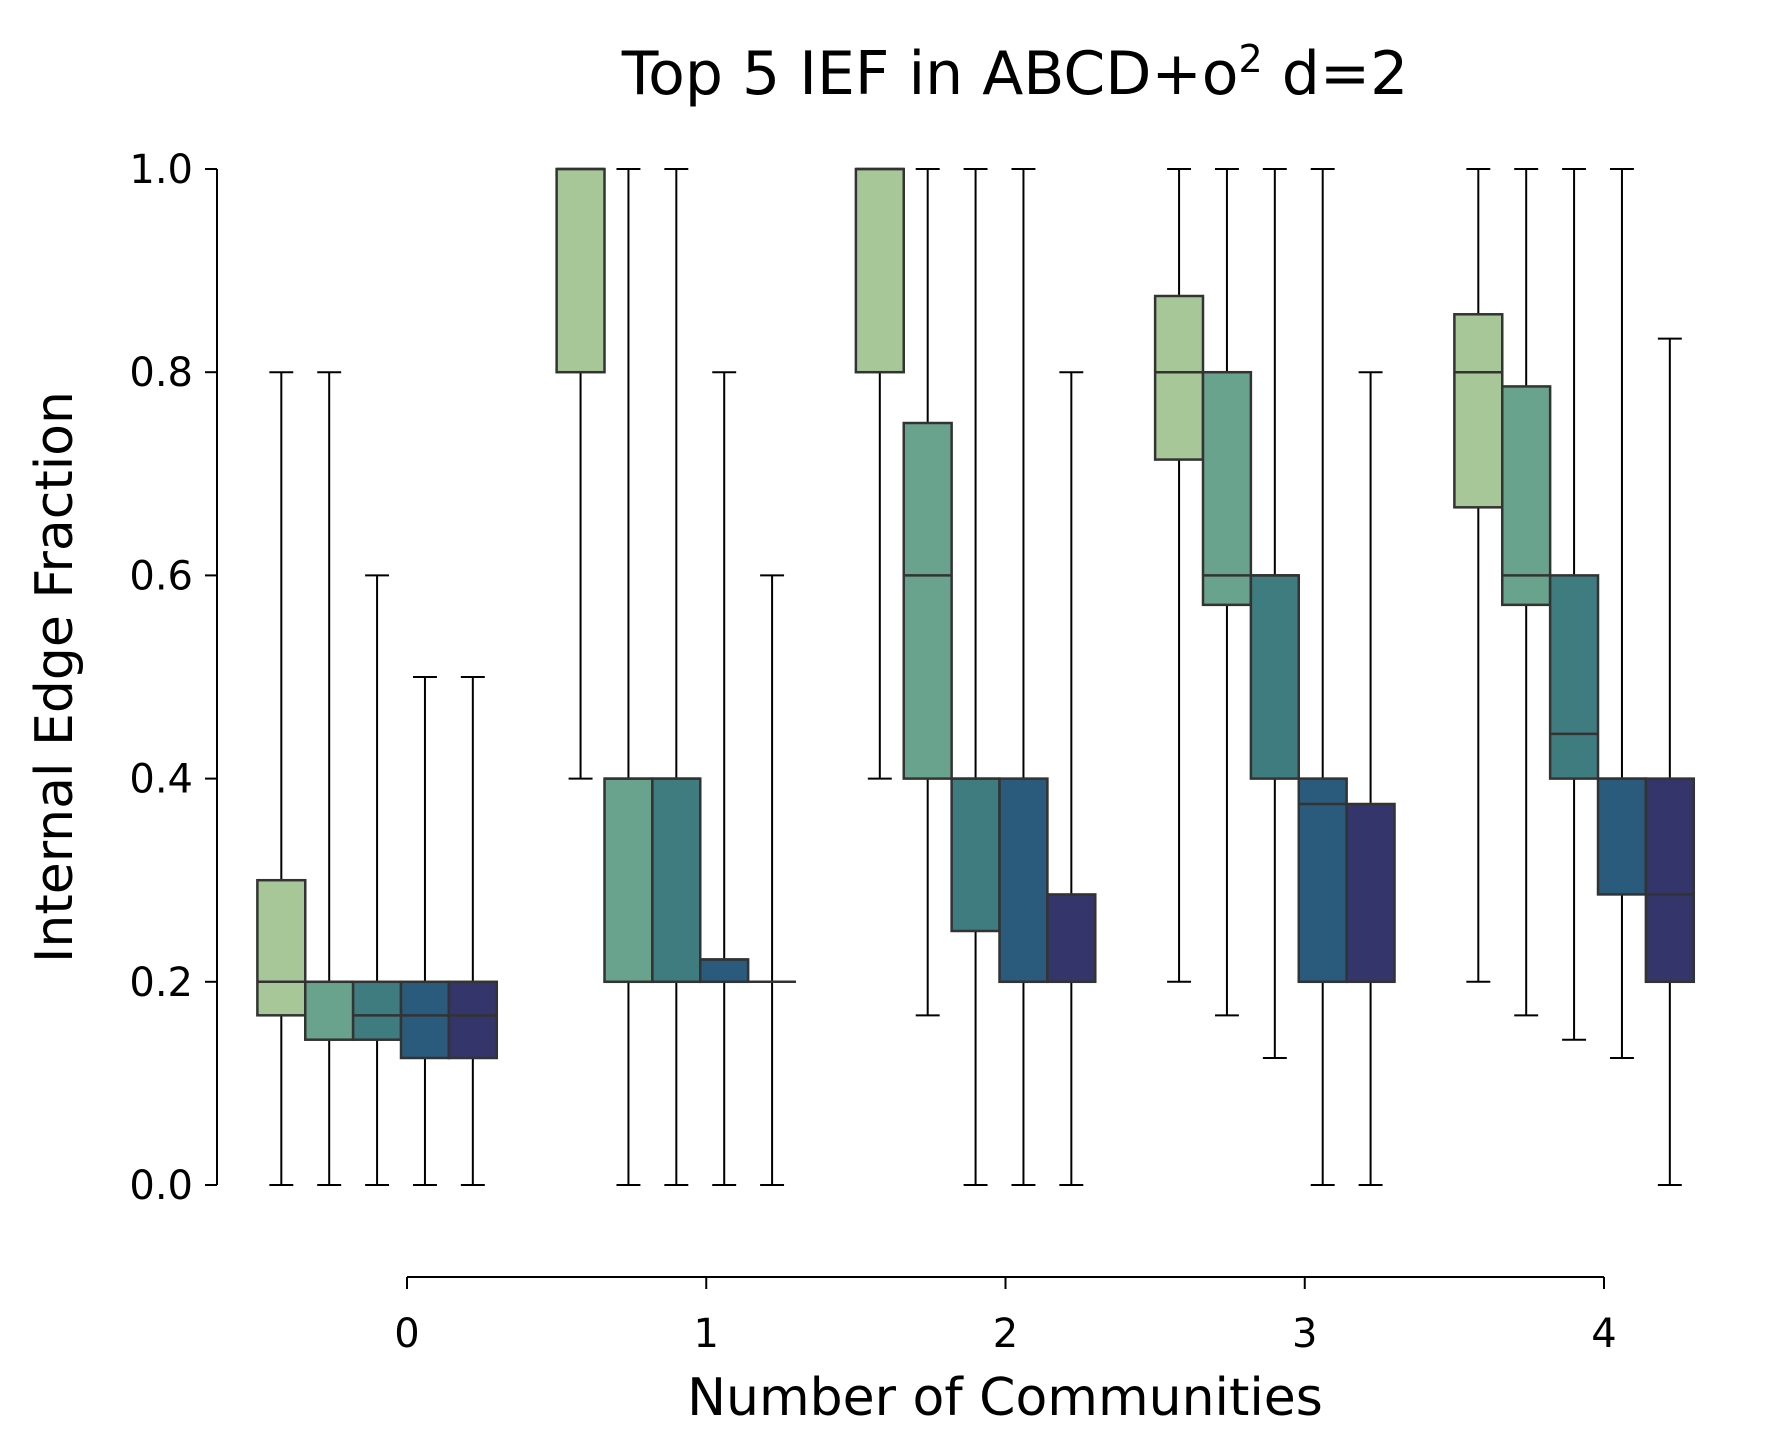 This screenshot has width=1774, height=1455. What do you see at coordinates (161, 983) in the screenshot?
I see `y-tick-label: 0.2` at bounding box center [161, 983].